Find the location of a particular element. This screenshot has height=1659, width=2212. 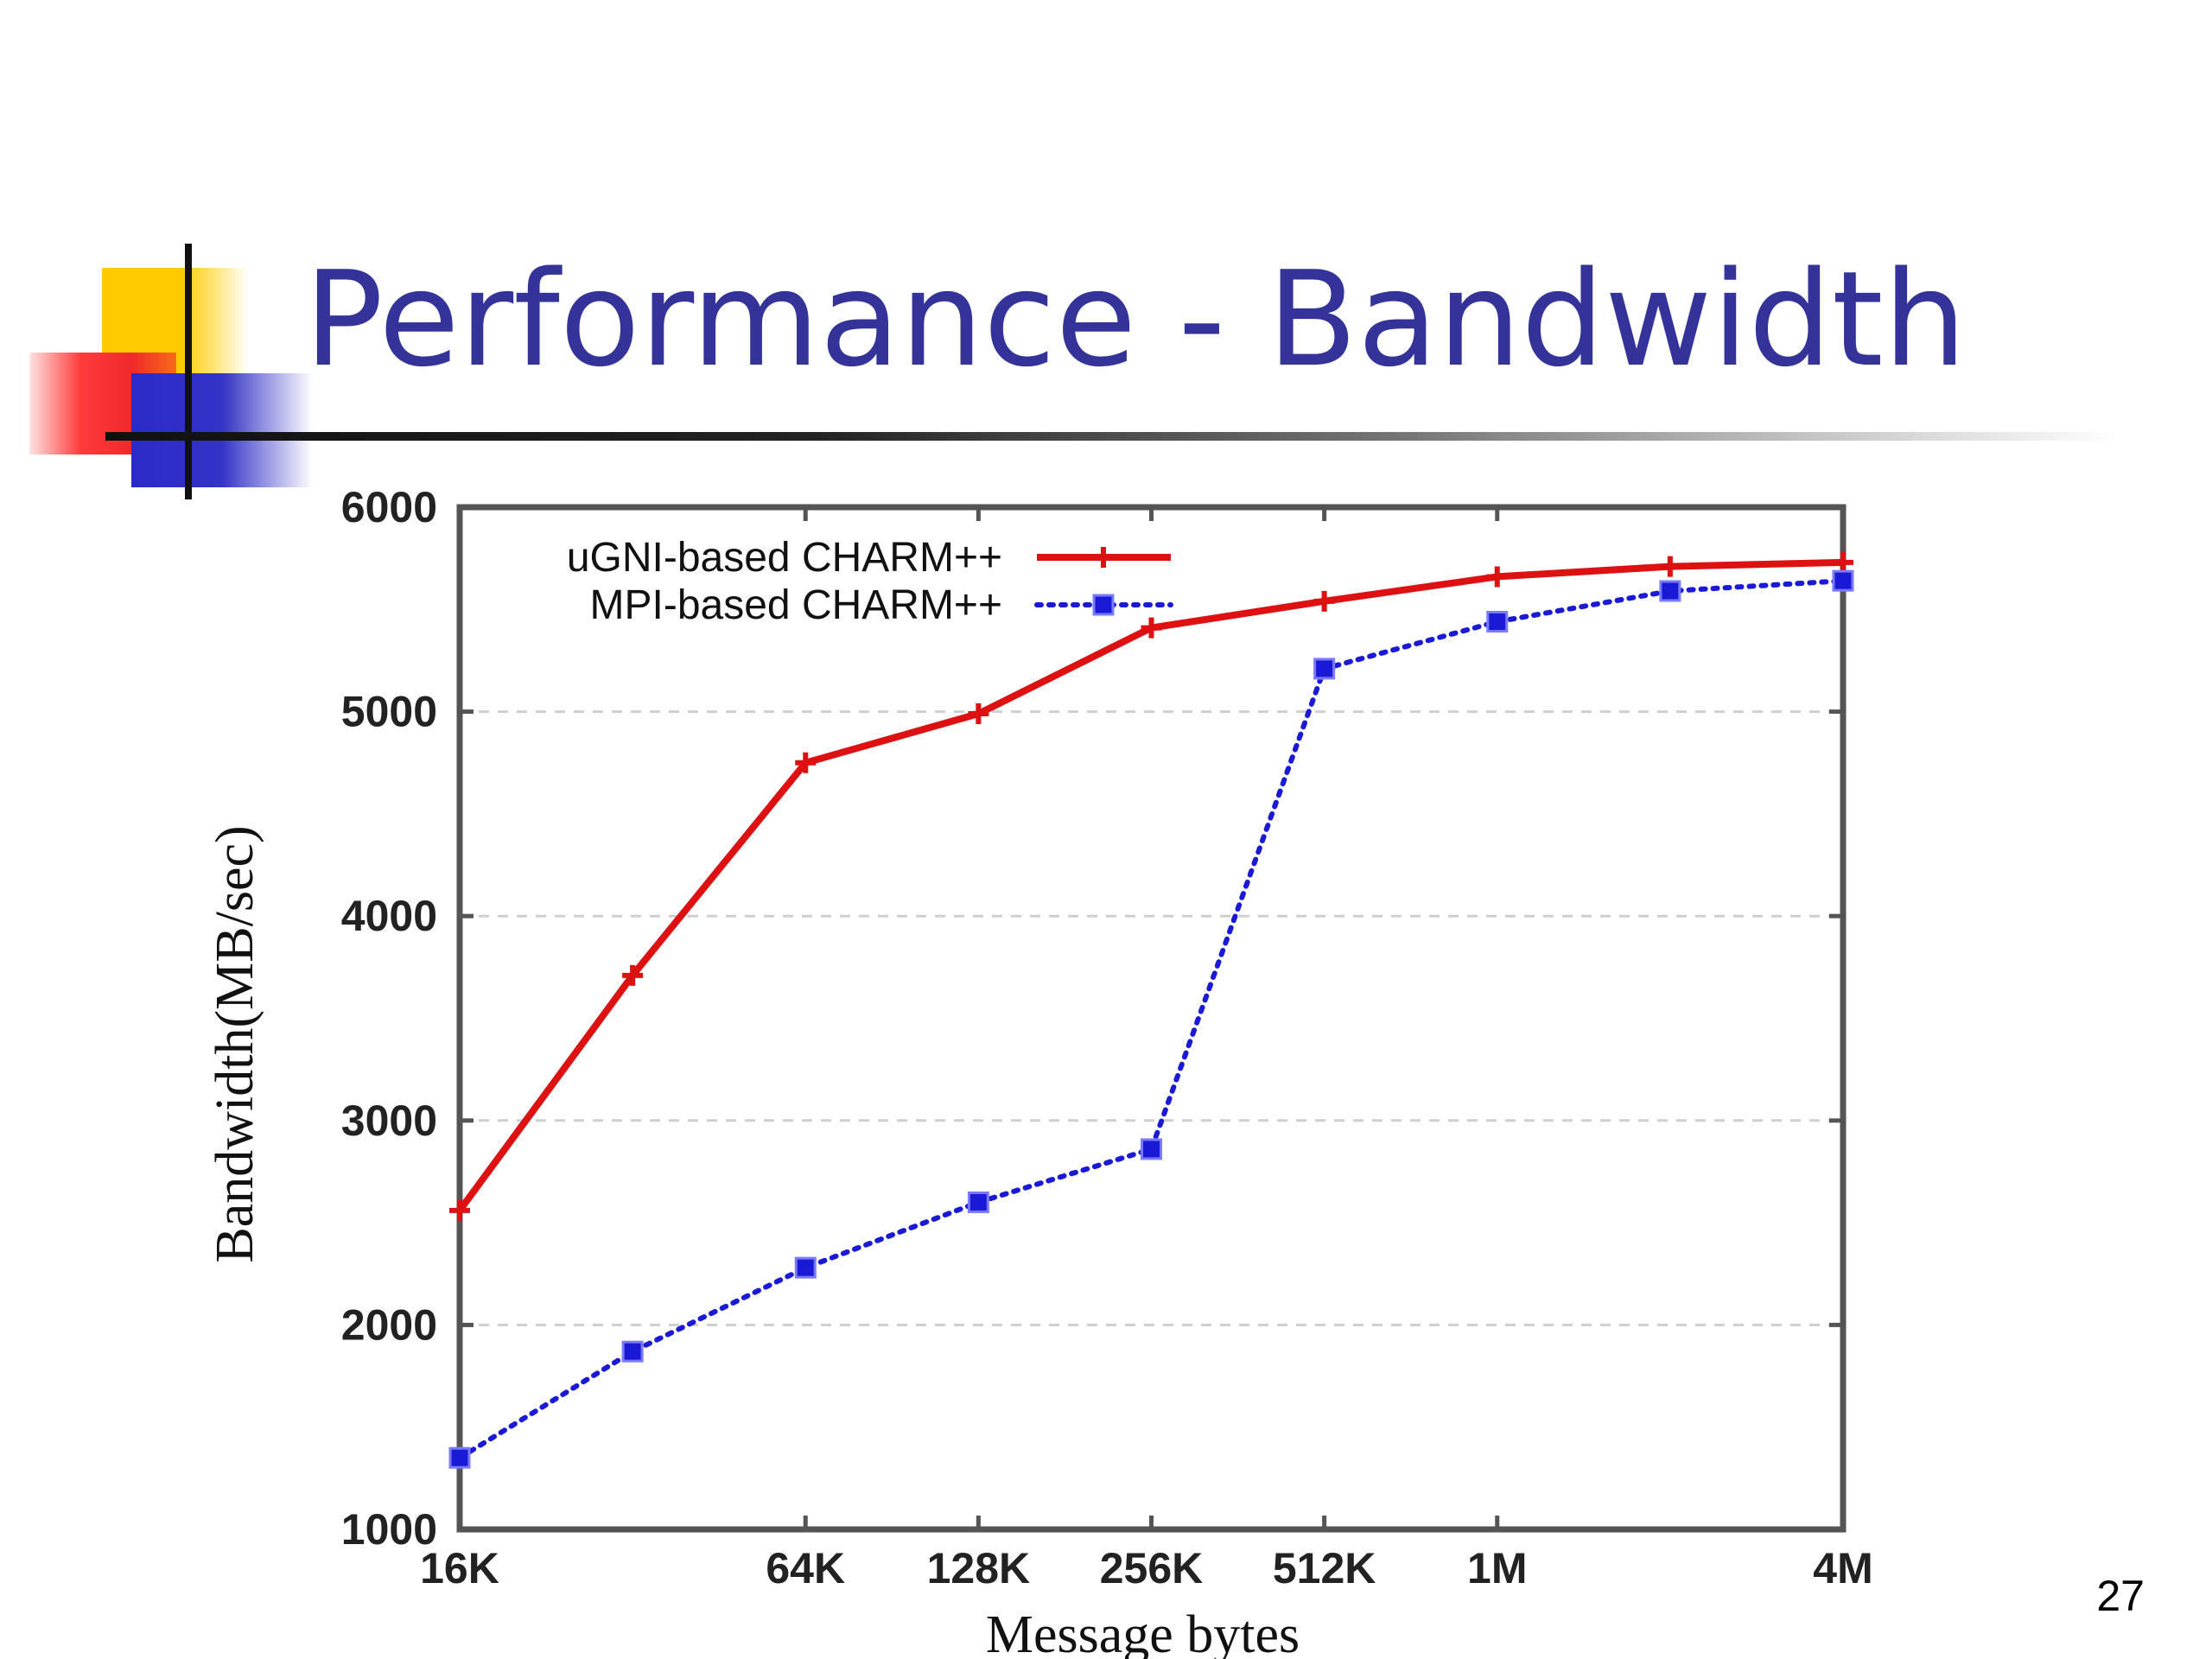

legend: uGNI-based CHARM++MPI-based CHARM++ is located at coordinates (870, 581).